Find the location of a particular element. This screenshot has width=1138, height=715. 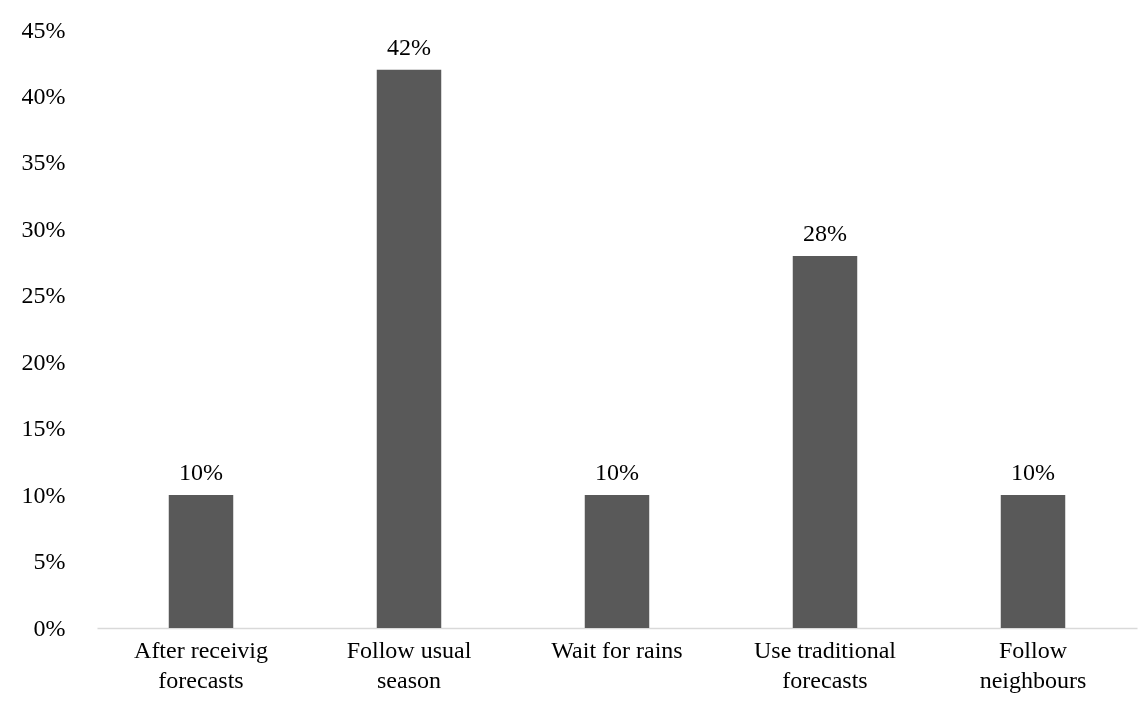

data-label: 28% is located at coordinates (825, 232).